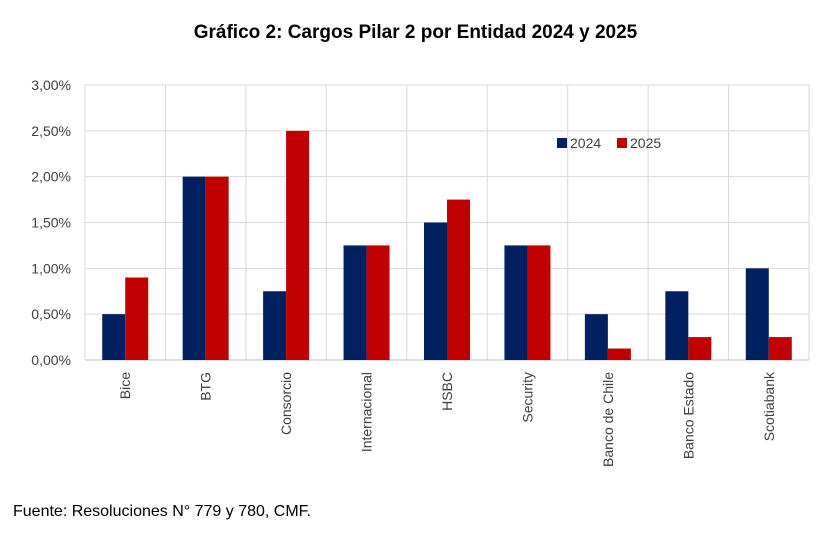 The width and height of the screenshot is (831, 547). What do you see at coordinates (585, 143) in the screenshot?
I see `legend-label-2024: 2024` at bounding box center [585, 143].